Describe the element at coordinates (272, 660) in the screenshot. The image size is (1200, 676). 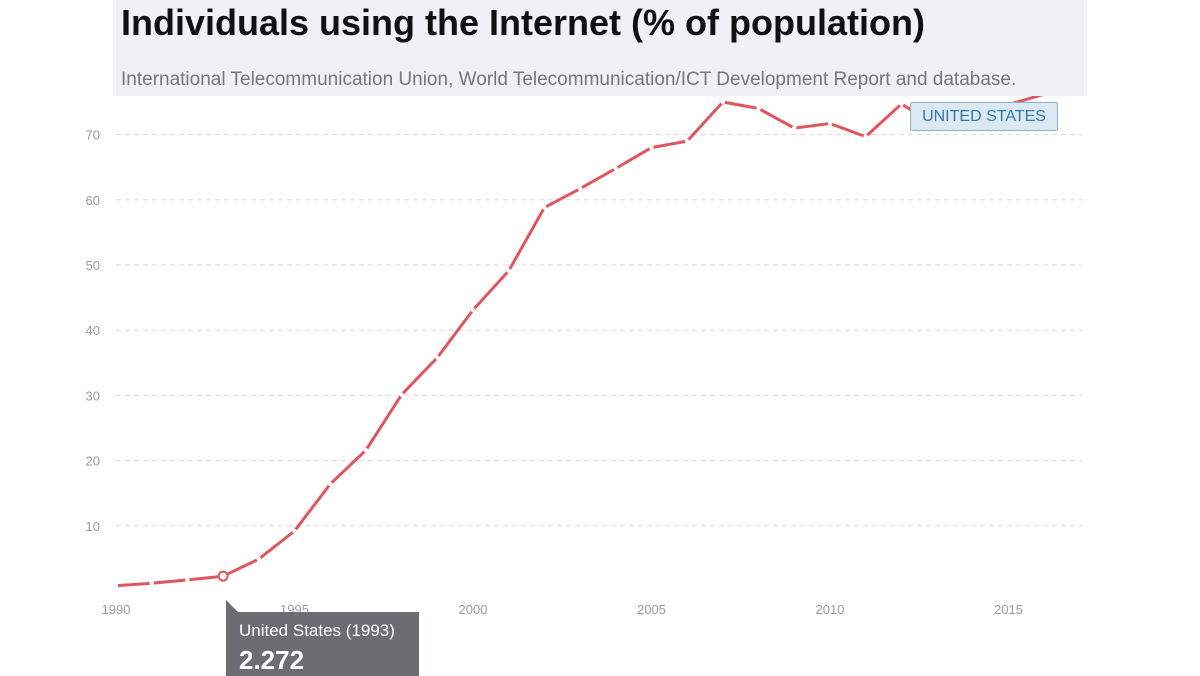
I see `tooltip-value: 2.272` at that location.